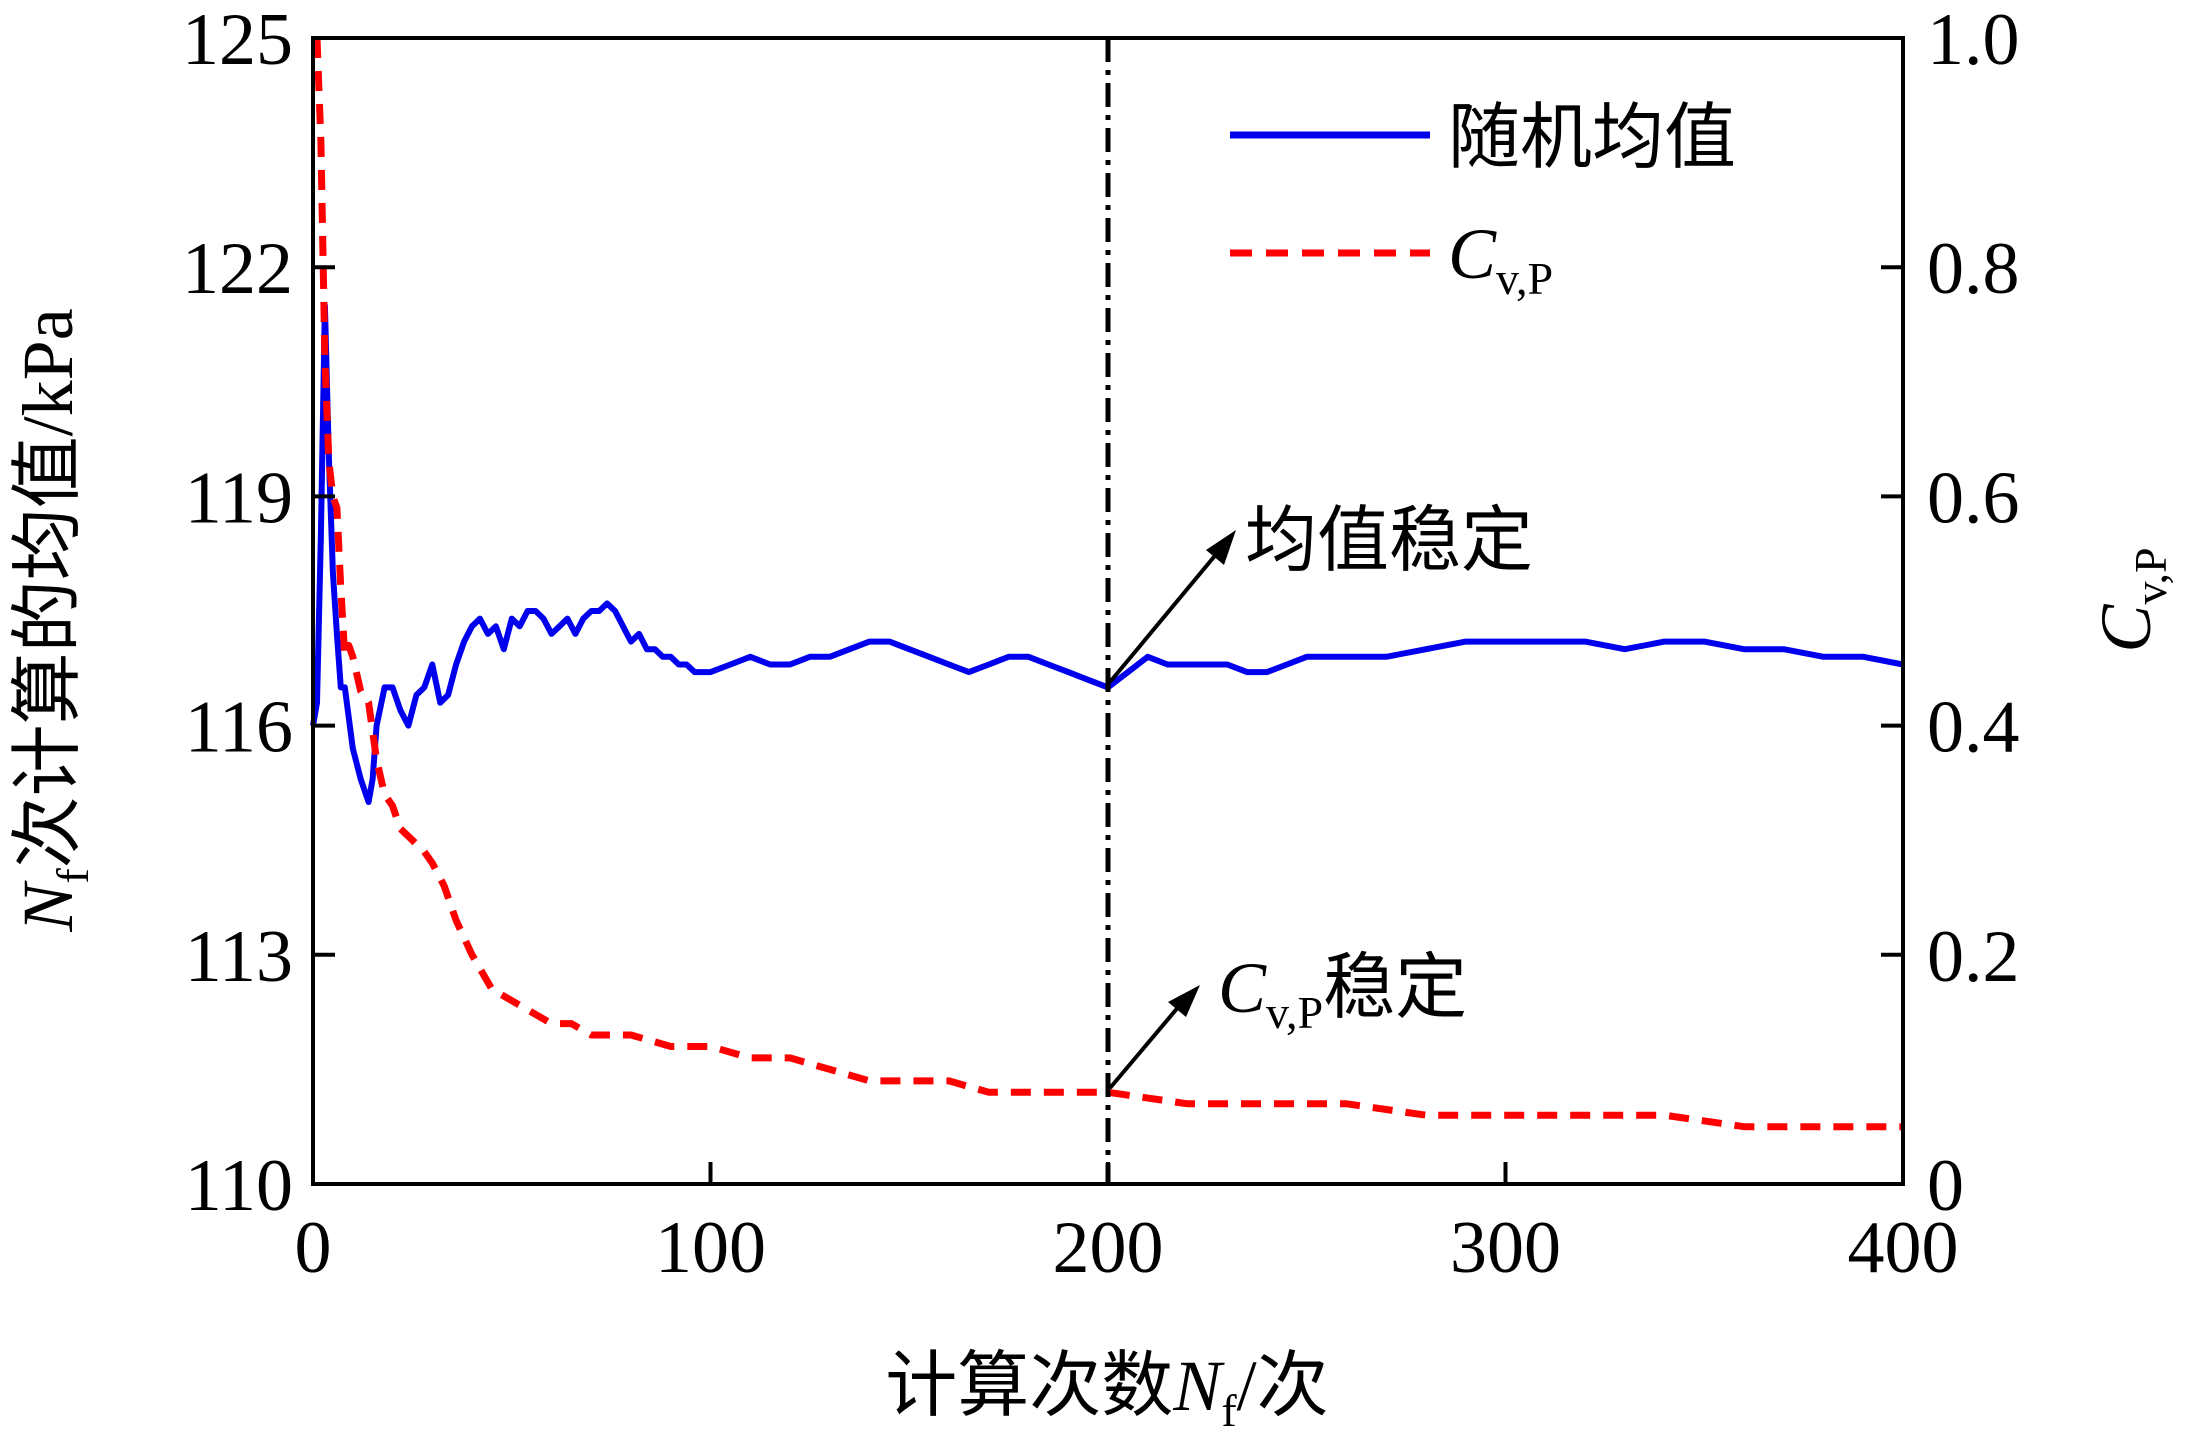  I want to click on y-right-tick-label: 0.2, so click(1973, 957).